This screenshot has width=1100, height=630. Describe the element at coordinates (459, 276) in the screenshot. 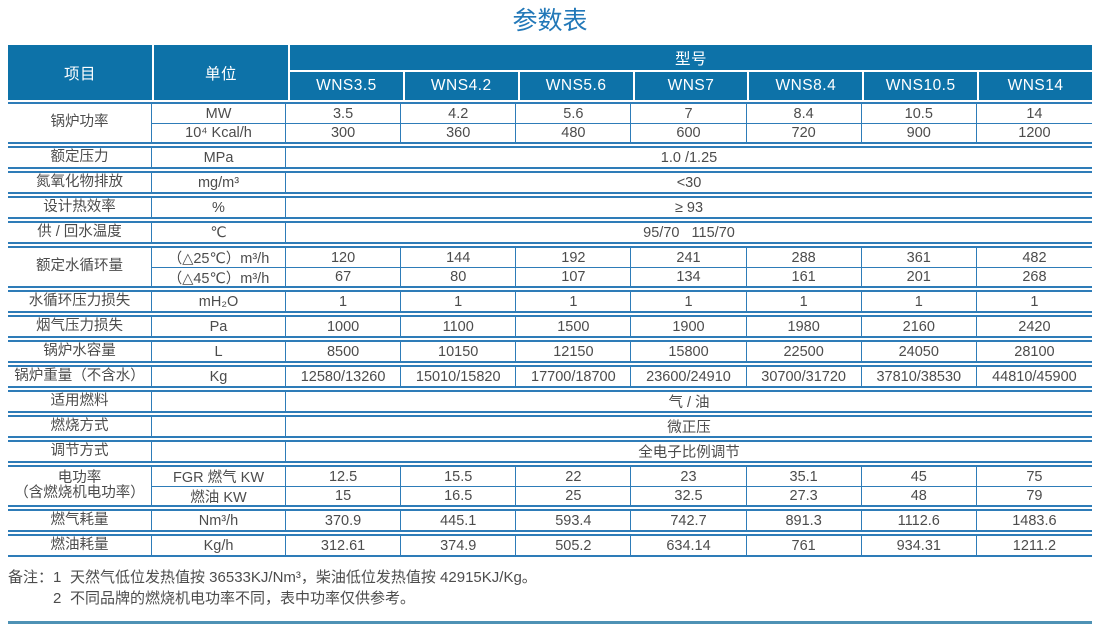

I see `cell-value: 80` at that location.